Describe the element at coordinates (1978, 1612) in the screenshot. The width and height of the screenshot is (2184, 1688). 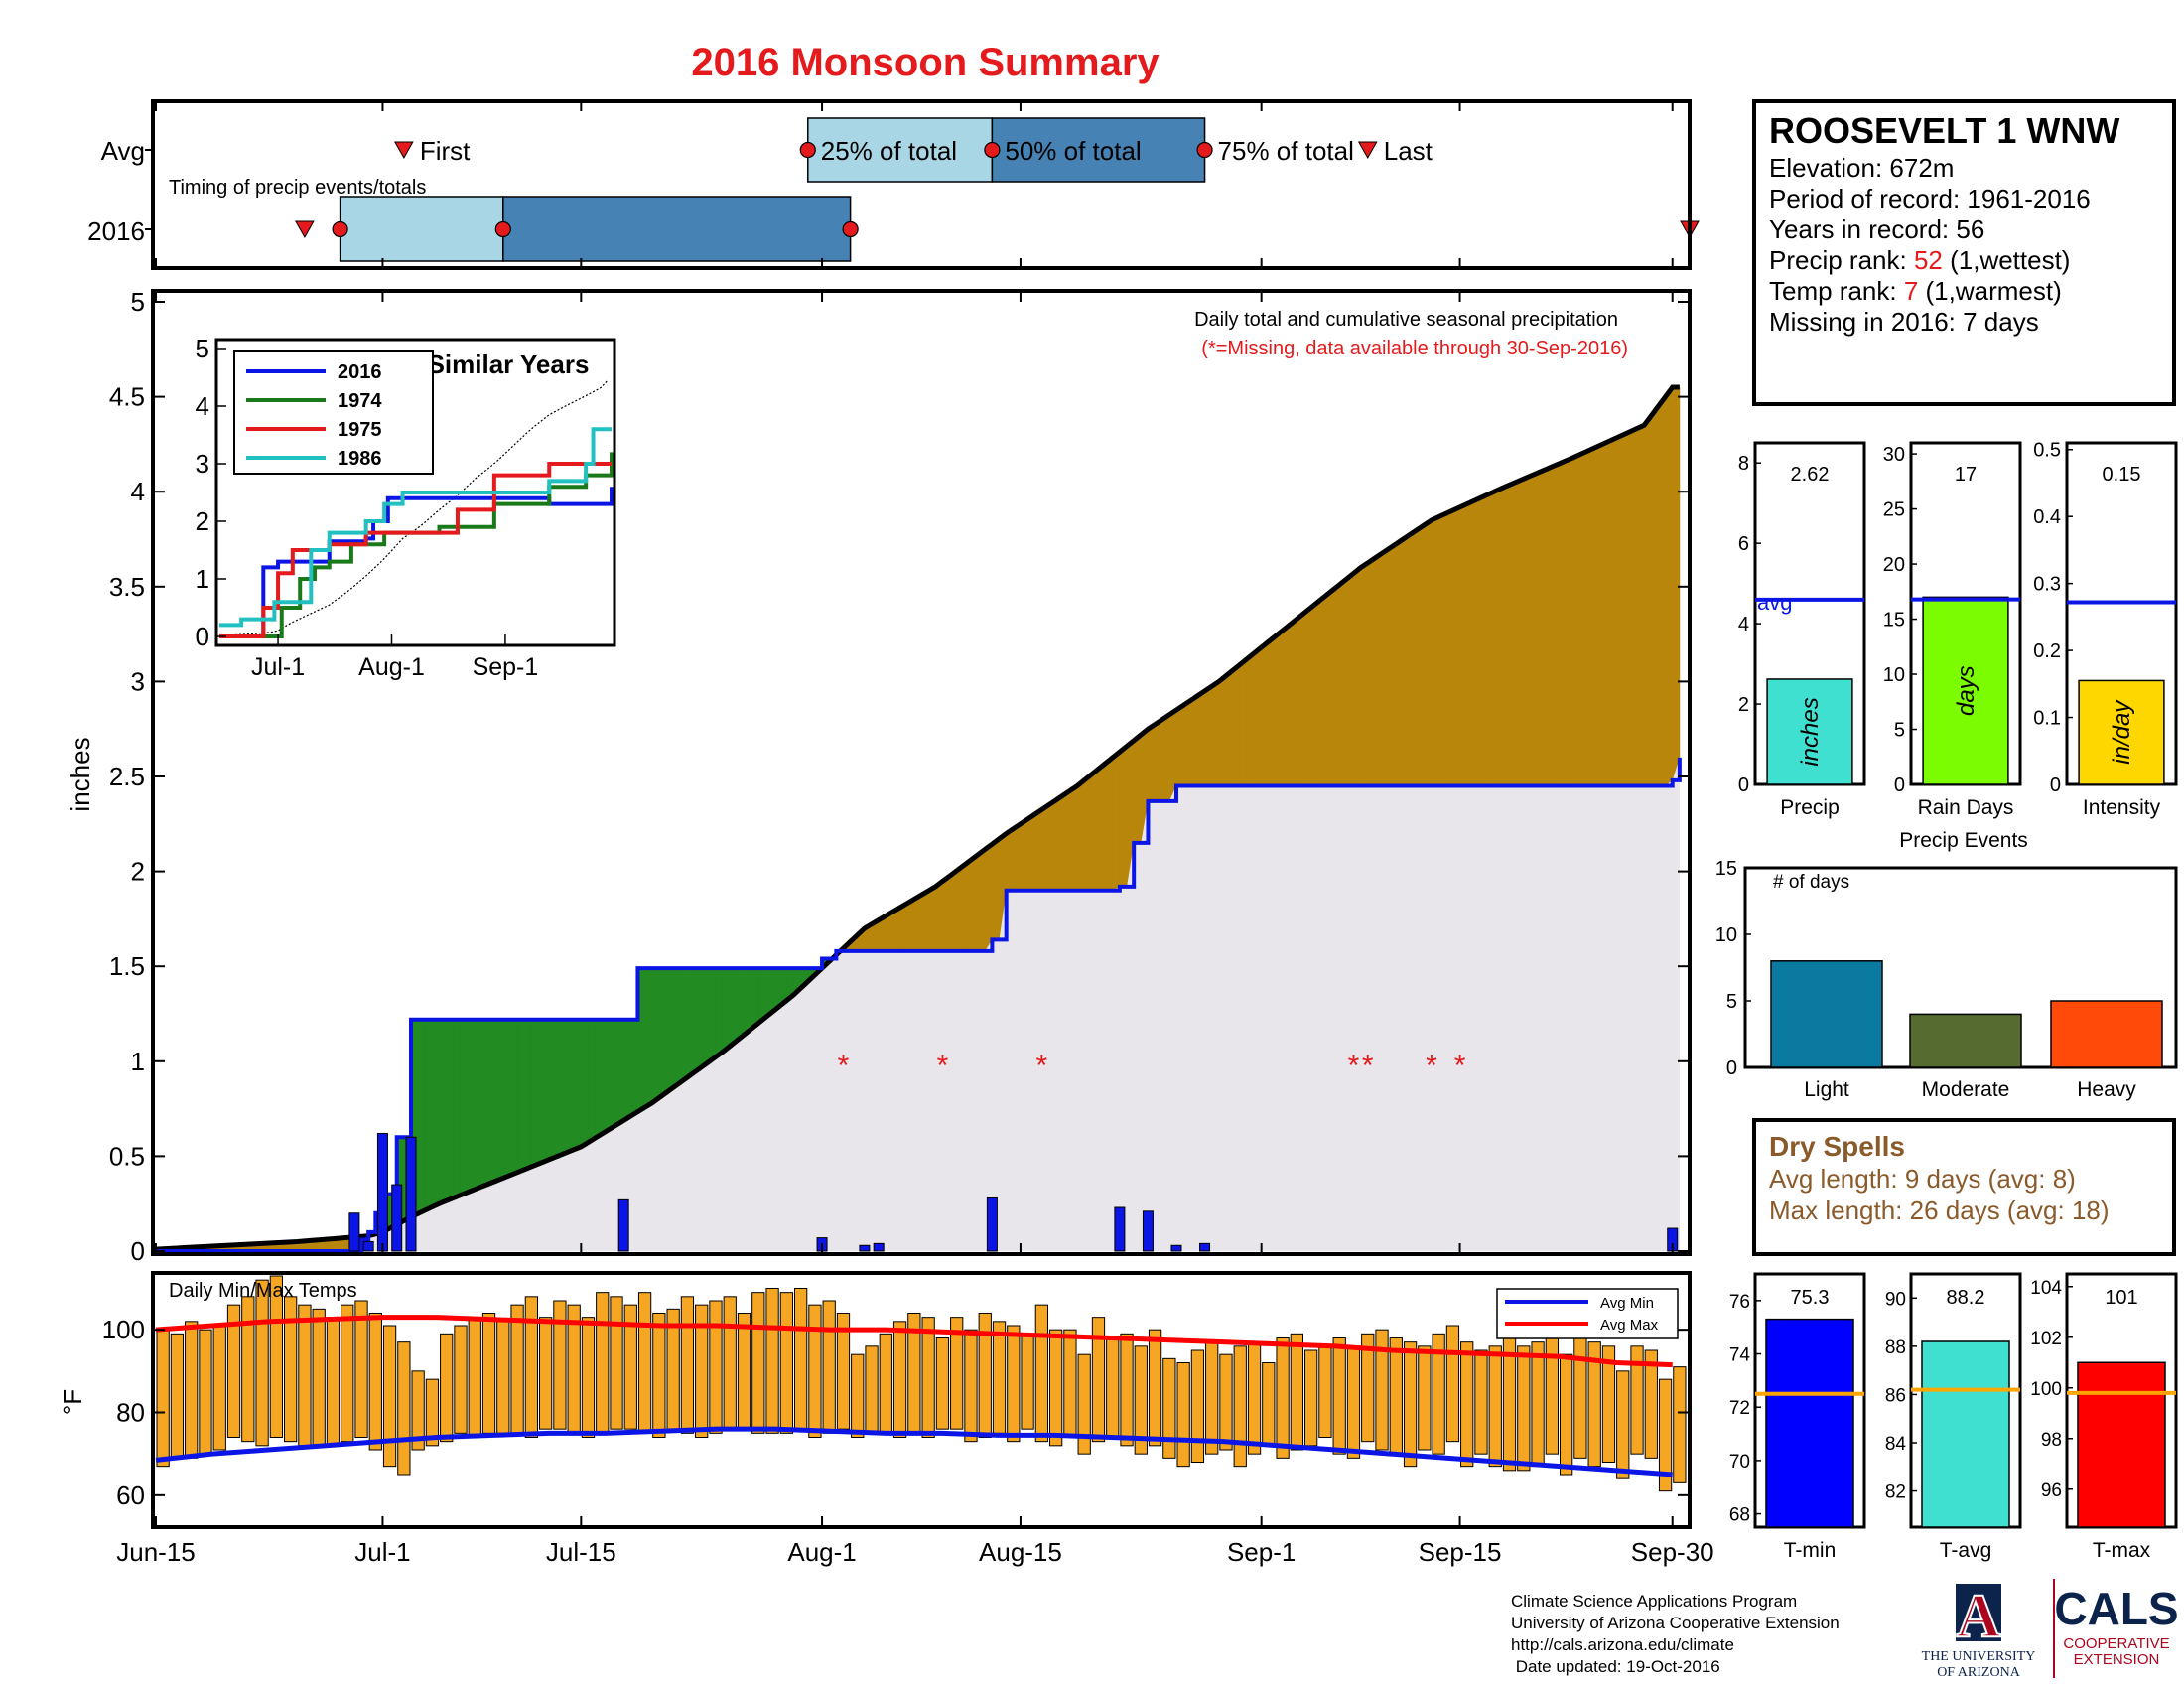
I see `ua-logo-block` at that location.